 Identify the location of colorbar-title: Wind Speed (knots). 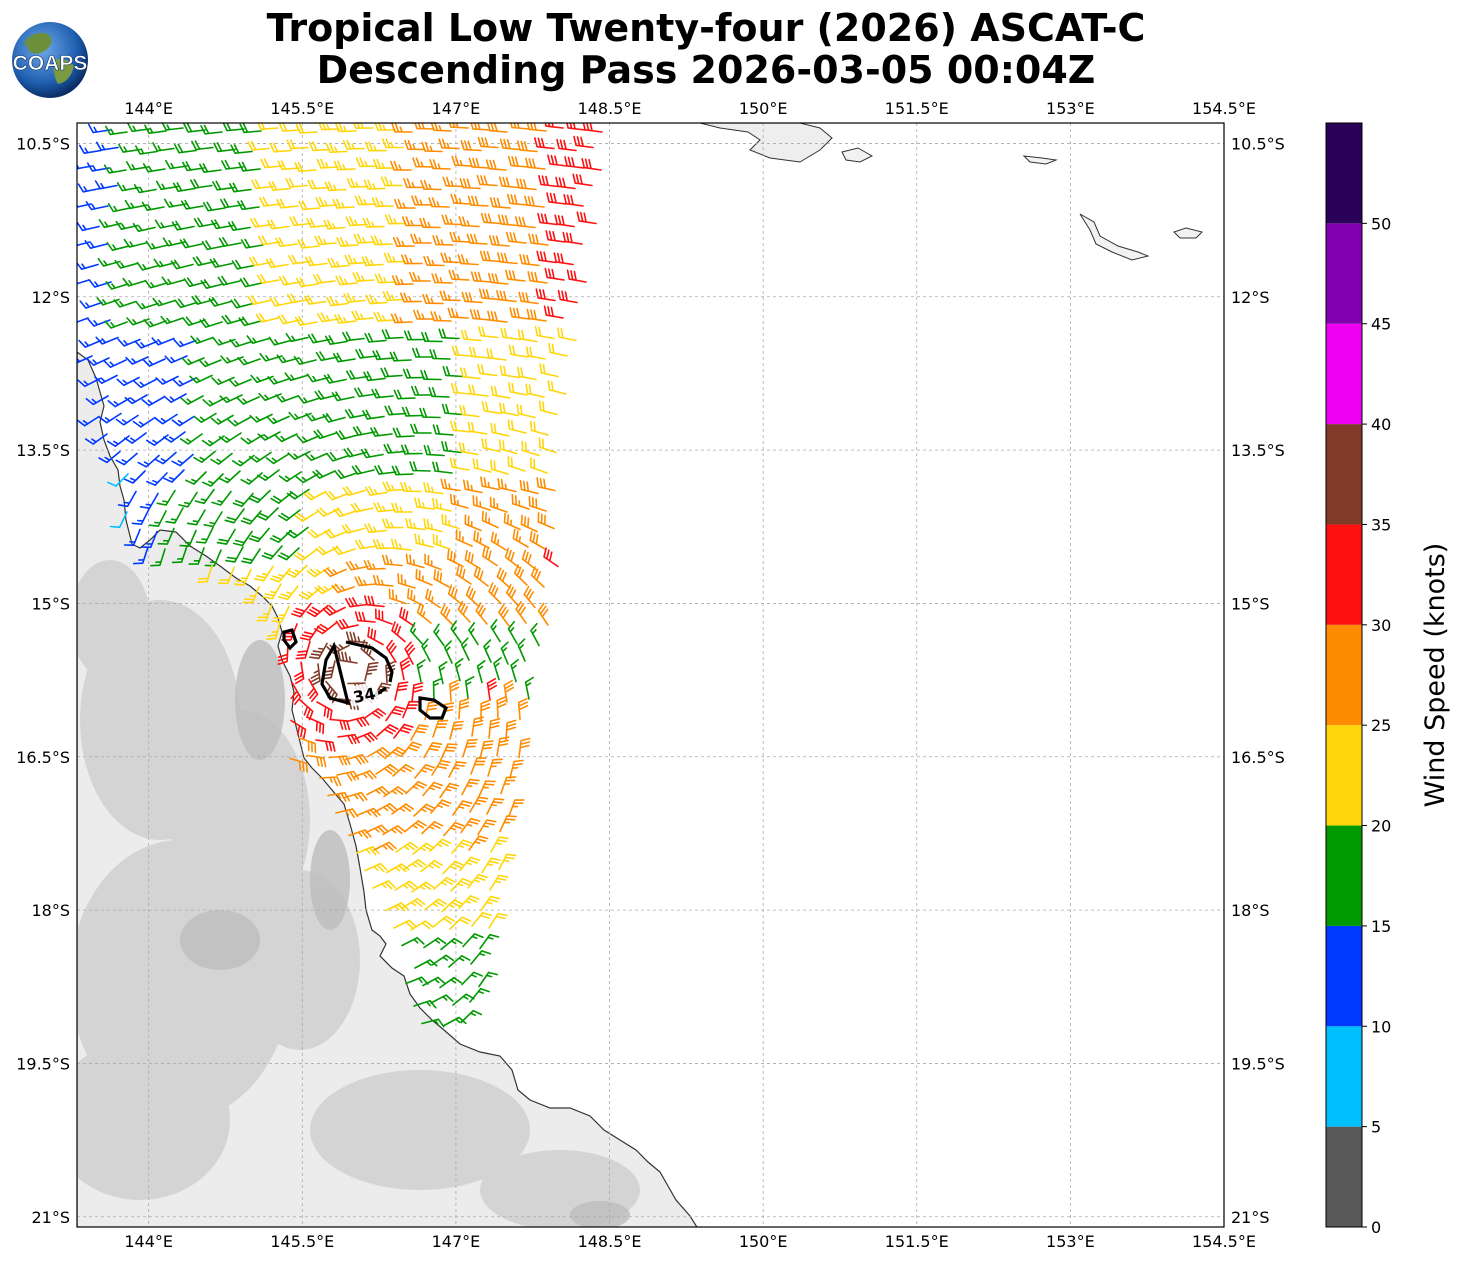
(1435, 675).